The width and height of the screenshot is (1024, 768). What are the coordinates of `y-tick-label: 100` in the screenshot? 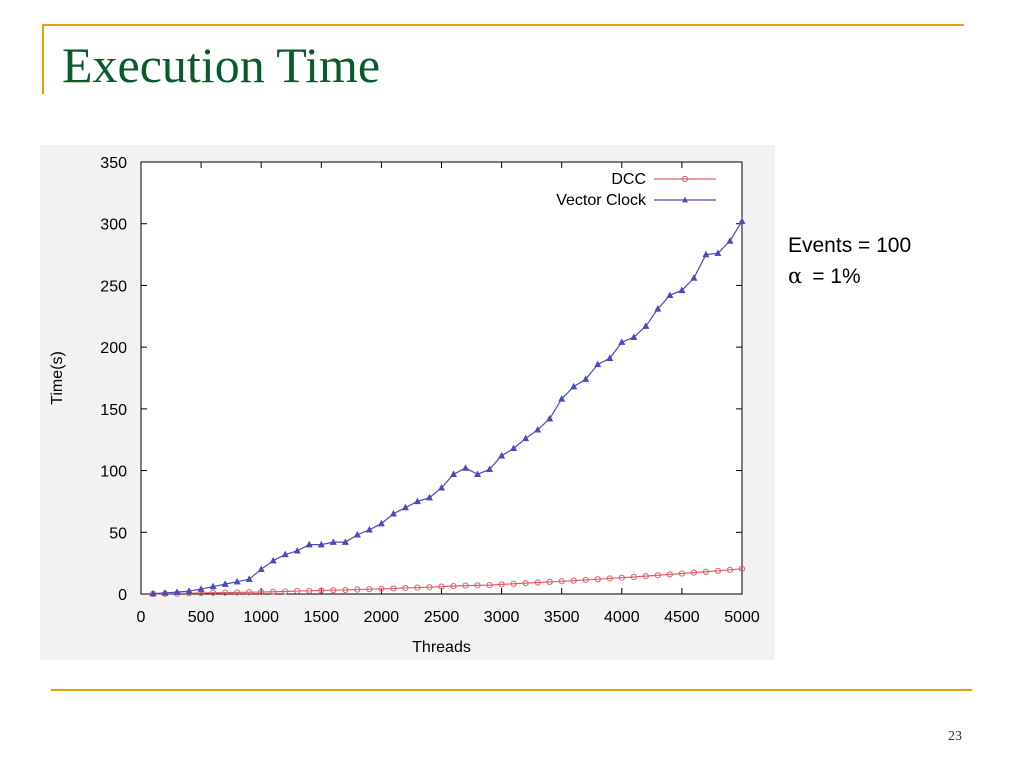 It's located at (113, 472).